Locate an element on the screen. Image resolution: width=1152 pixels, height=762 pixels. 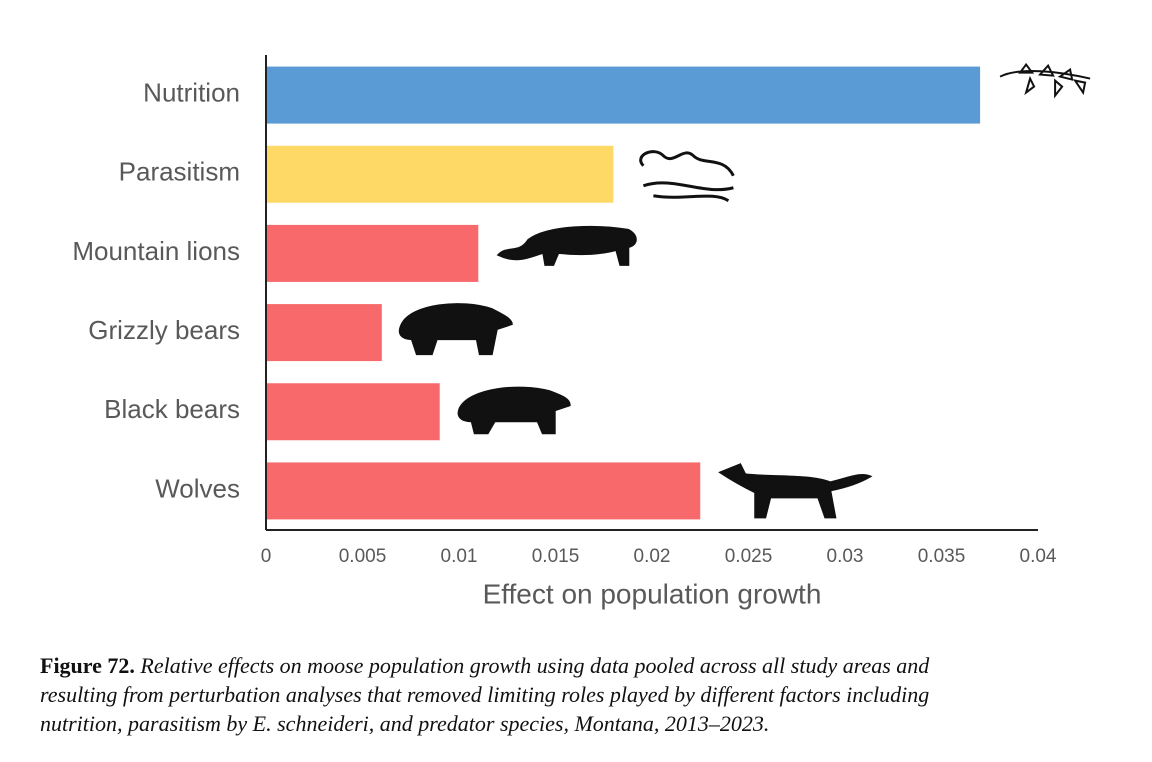
y-tick-label: Mountain lions is located at coordinates (156, 251).